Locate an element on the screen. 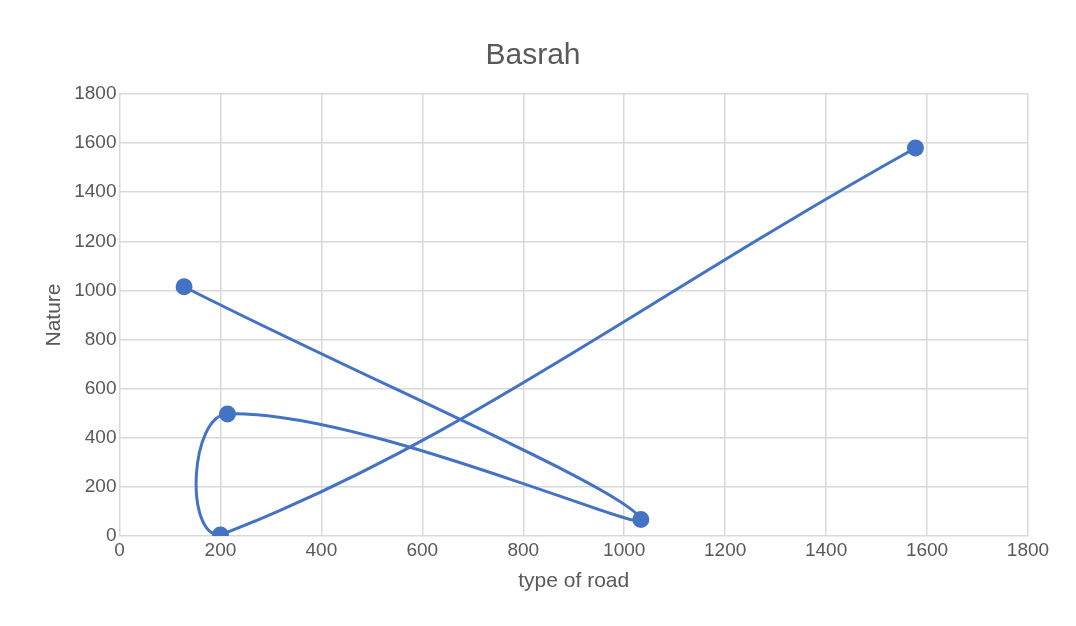  x-tick-label: 600 is located at coordinates (422, 549).